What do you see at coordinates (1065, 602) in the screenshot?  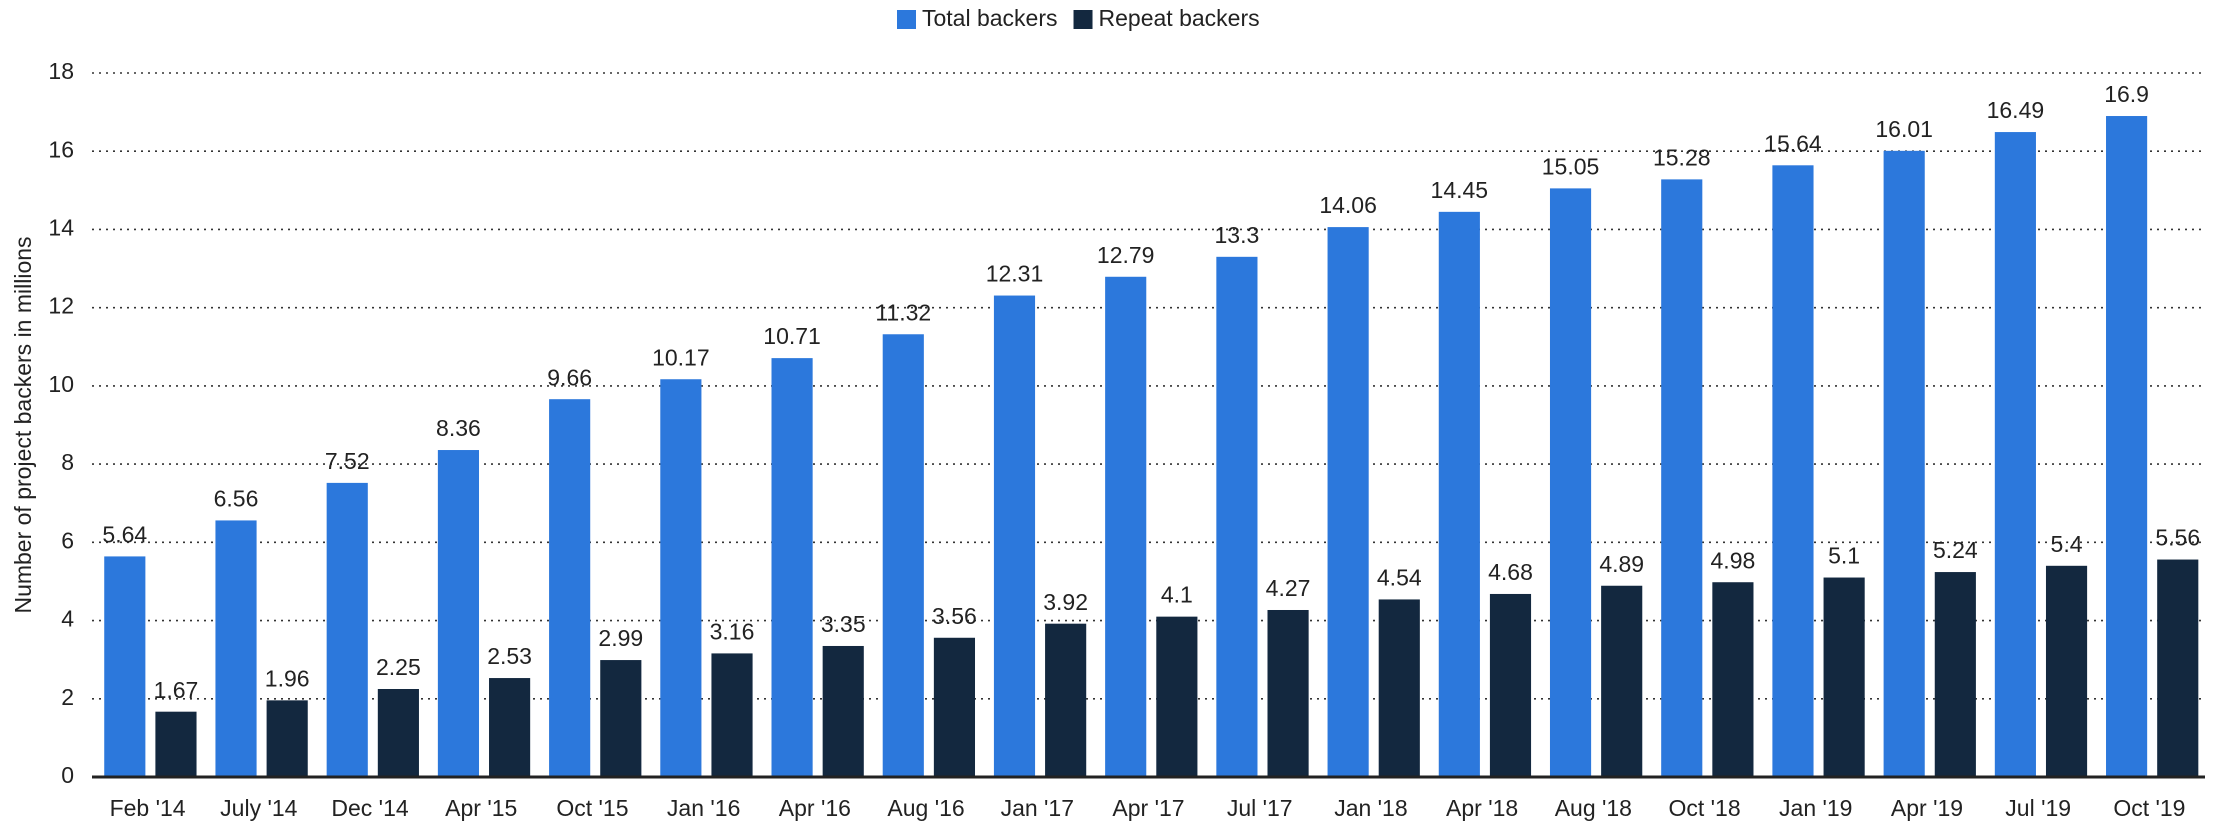 I see `data-label: 3.92` at bounding box center [1065, 602].